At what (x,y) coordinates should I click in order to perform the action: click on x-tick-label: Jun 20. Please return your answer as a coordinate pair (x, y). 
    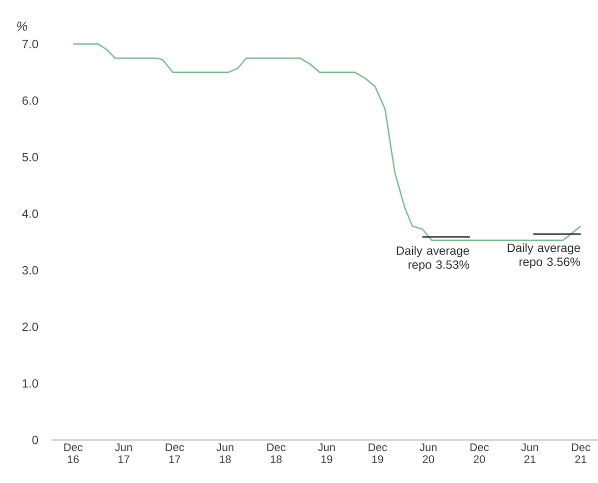
    Looking at the image, I should click on (428, 454).